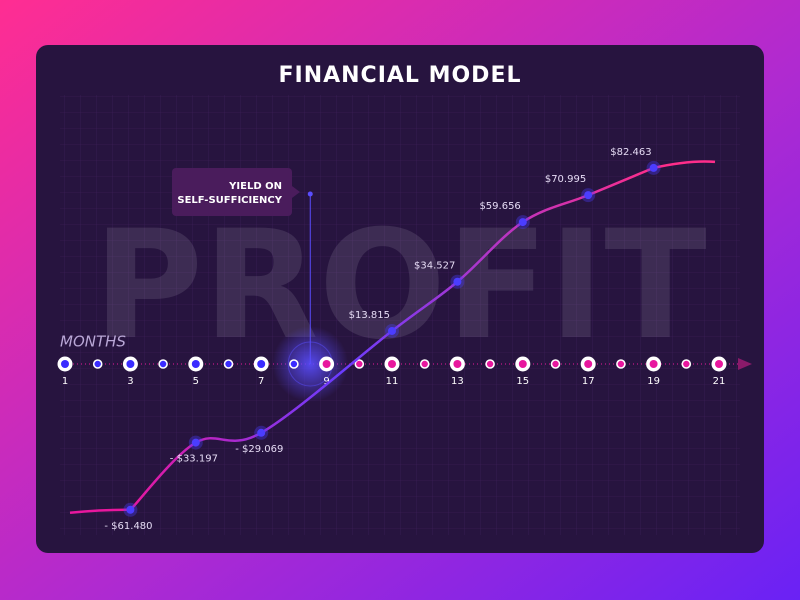 The height and width of the screenshot is (600, 800). Describe the element at coordinates (229, 200) in the screenshot. I see `annotation-text: SELF-SUFFICIENCY` at that location.